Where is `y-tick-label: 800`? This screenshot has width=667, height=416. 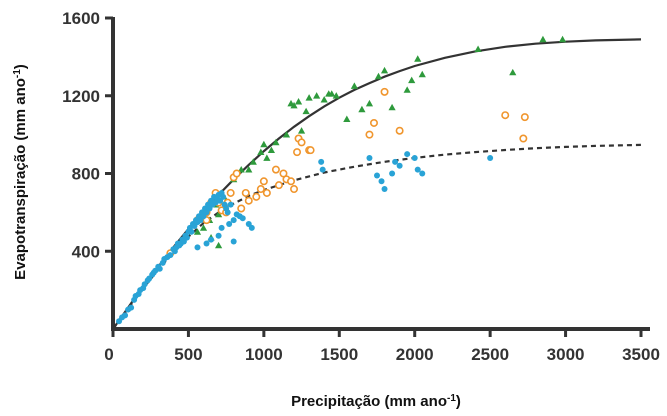 y-tick-label: 800 is located at coordinates (86, 174).